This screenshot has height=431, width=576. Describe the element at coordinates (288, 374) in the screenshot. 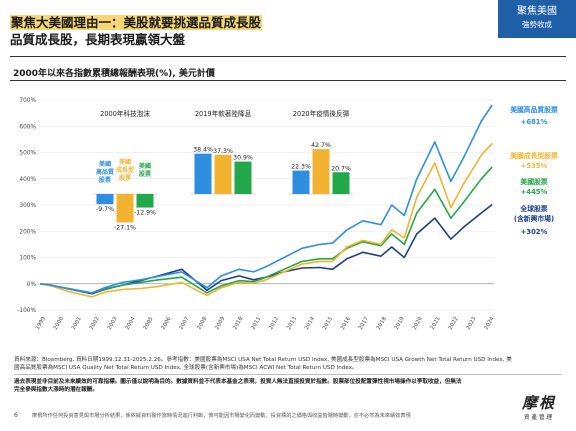

I see `footer-divider` at that location.